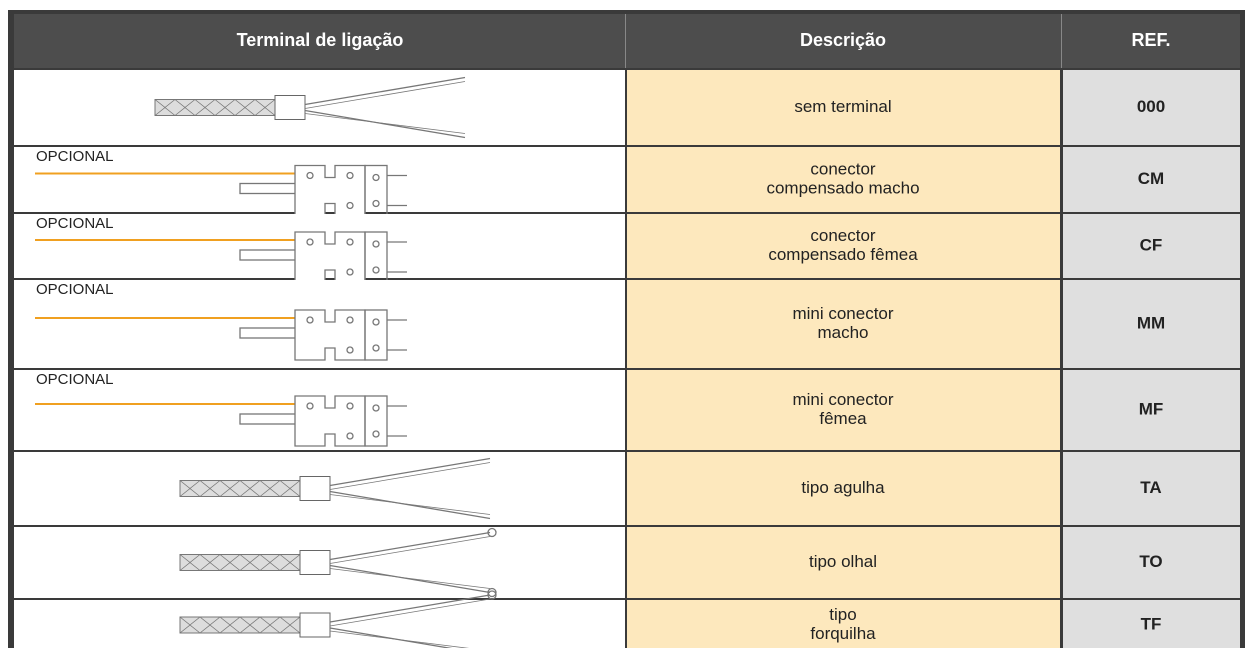 The image size is (1245, 653). Describe the element at coordinates (843, 254) in the screenshot. I see `description: compensado fêmea` at that location.